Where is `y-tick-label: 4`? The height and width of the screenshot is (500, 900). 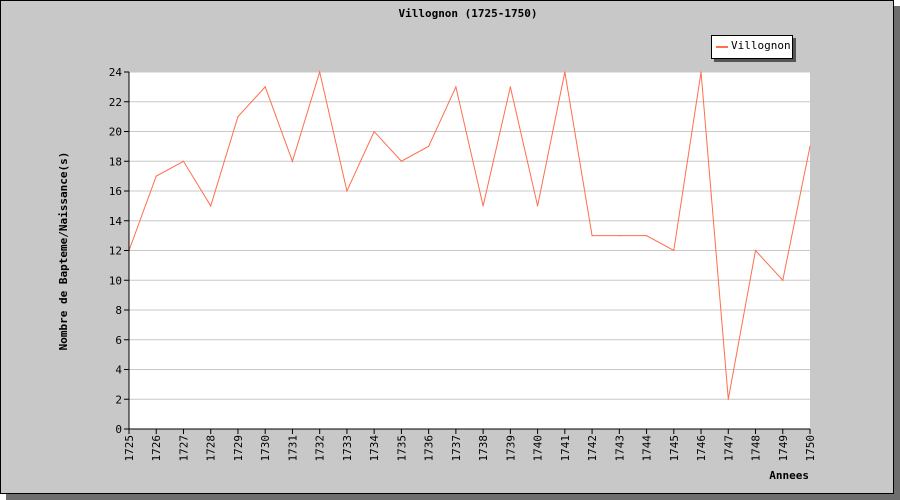
y-tick-label: 4 is located at coordinates (118, 370).